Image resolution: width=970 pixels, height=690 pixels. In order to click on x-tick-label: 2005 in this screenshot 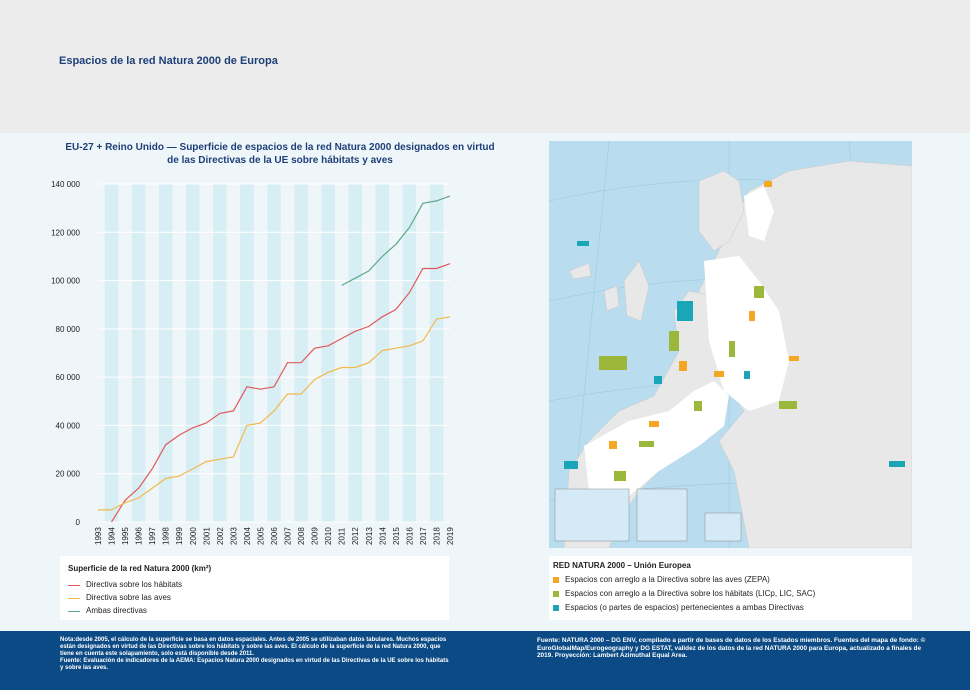, I will do `click(260, 536)`.